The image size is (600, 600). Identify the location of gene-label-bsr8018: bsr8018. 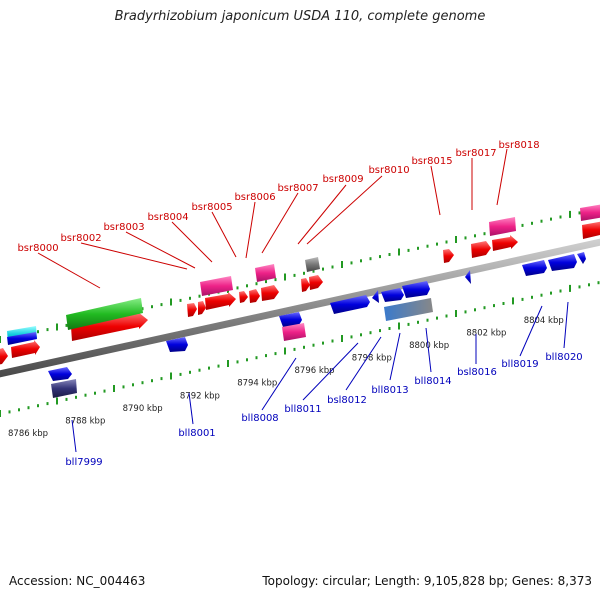
(518, 145).